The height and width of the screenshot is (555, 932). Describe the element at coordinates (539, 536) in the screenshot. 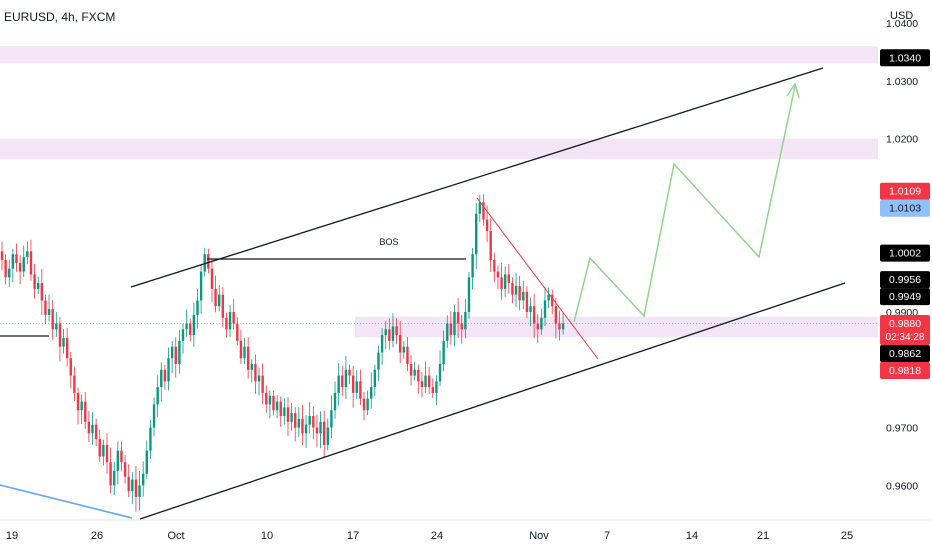

I see `x-tick-label: Nov` at that location.